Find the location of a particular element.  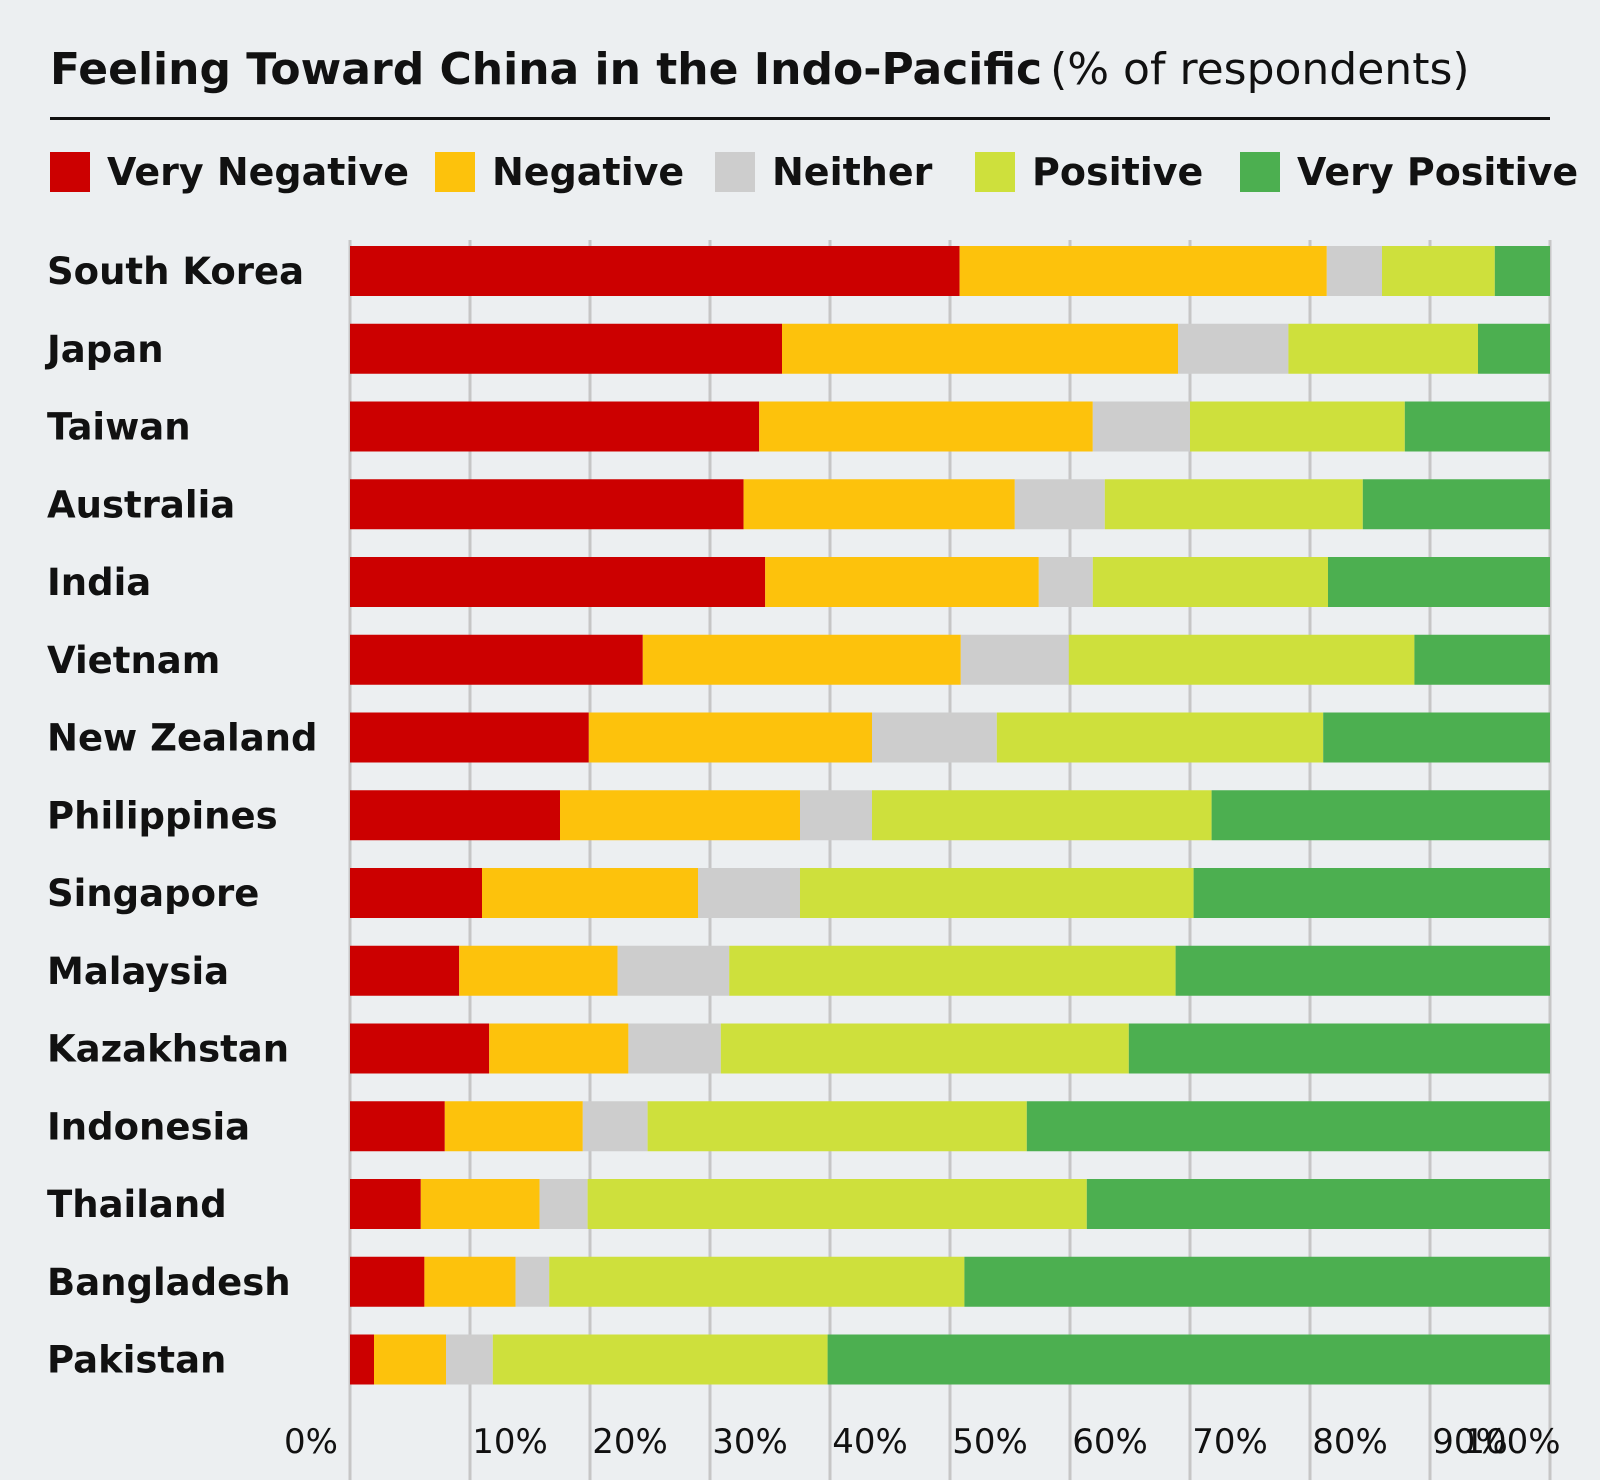

bar-india-negative is located at coordinates (902, 582).